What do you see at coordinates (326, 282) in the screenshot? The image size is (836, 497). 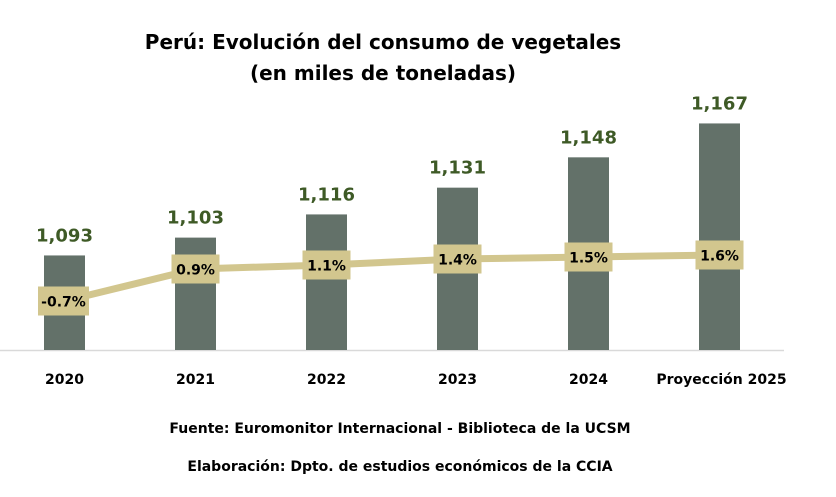 I see `bar-2022` at bounding box center [326, 282].